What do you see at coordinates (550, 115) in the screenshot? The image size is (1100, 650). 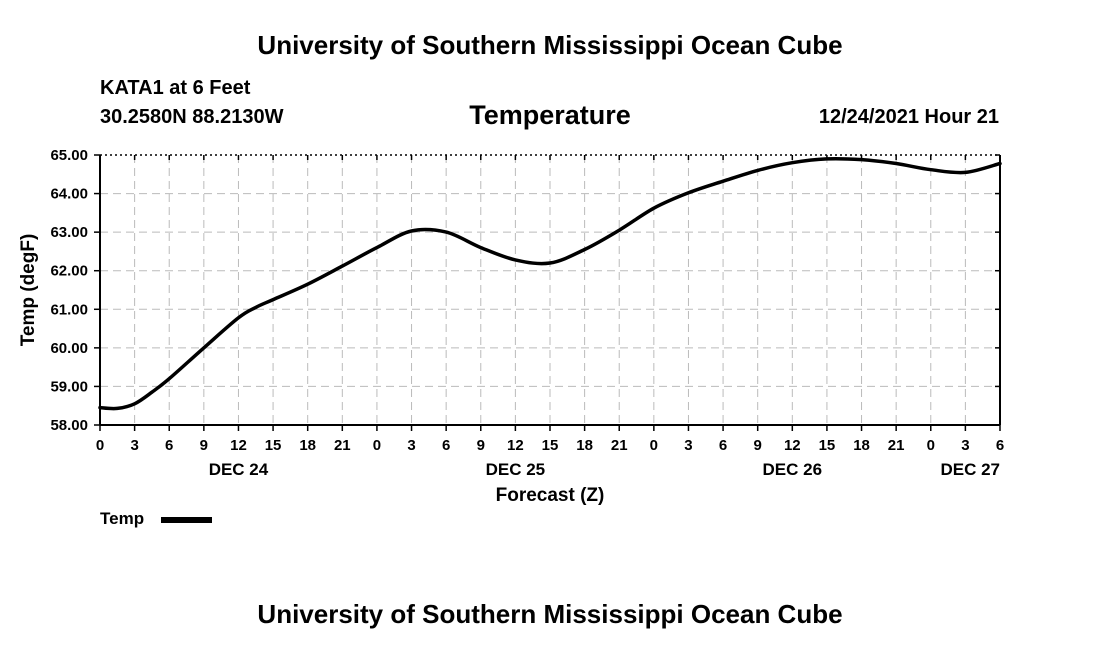 I see `chart-title: Temperature` at bounding box center [550, 115].